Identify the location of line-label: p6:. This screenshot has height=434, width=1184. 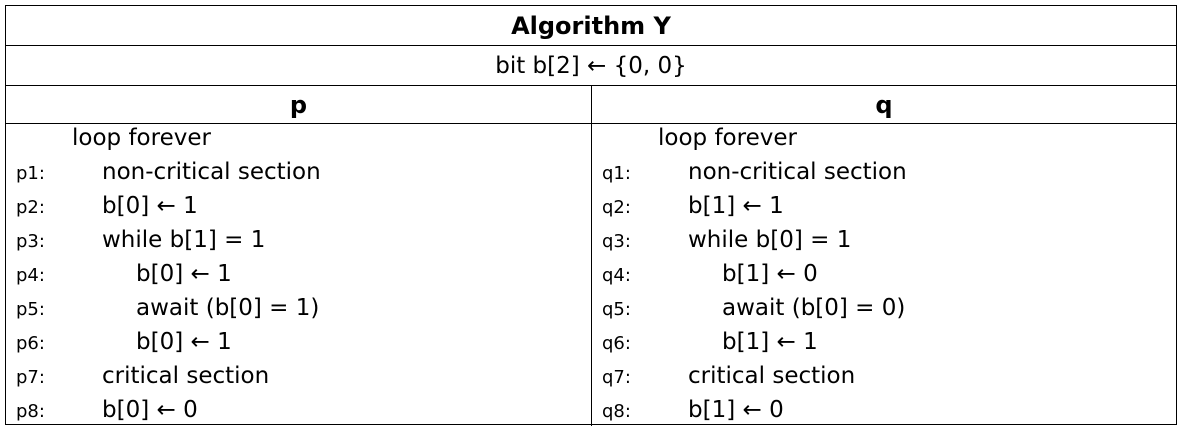
(30, 343).